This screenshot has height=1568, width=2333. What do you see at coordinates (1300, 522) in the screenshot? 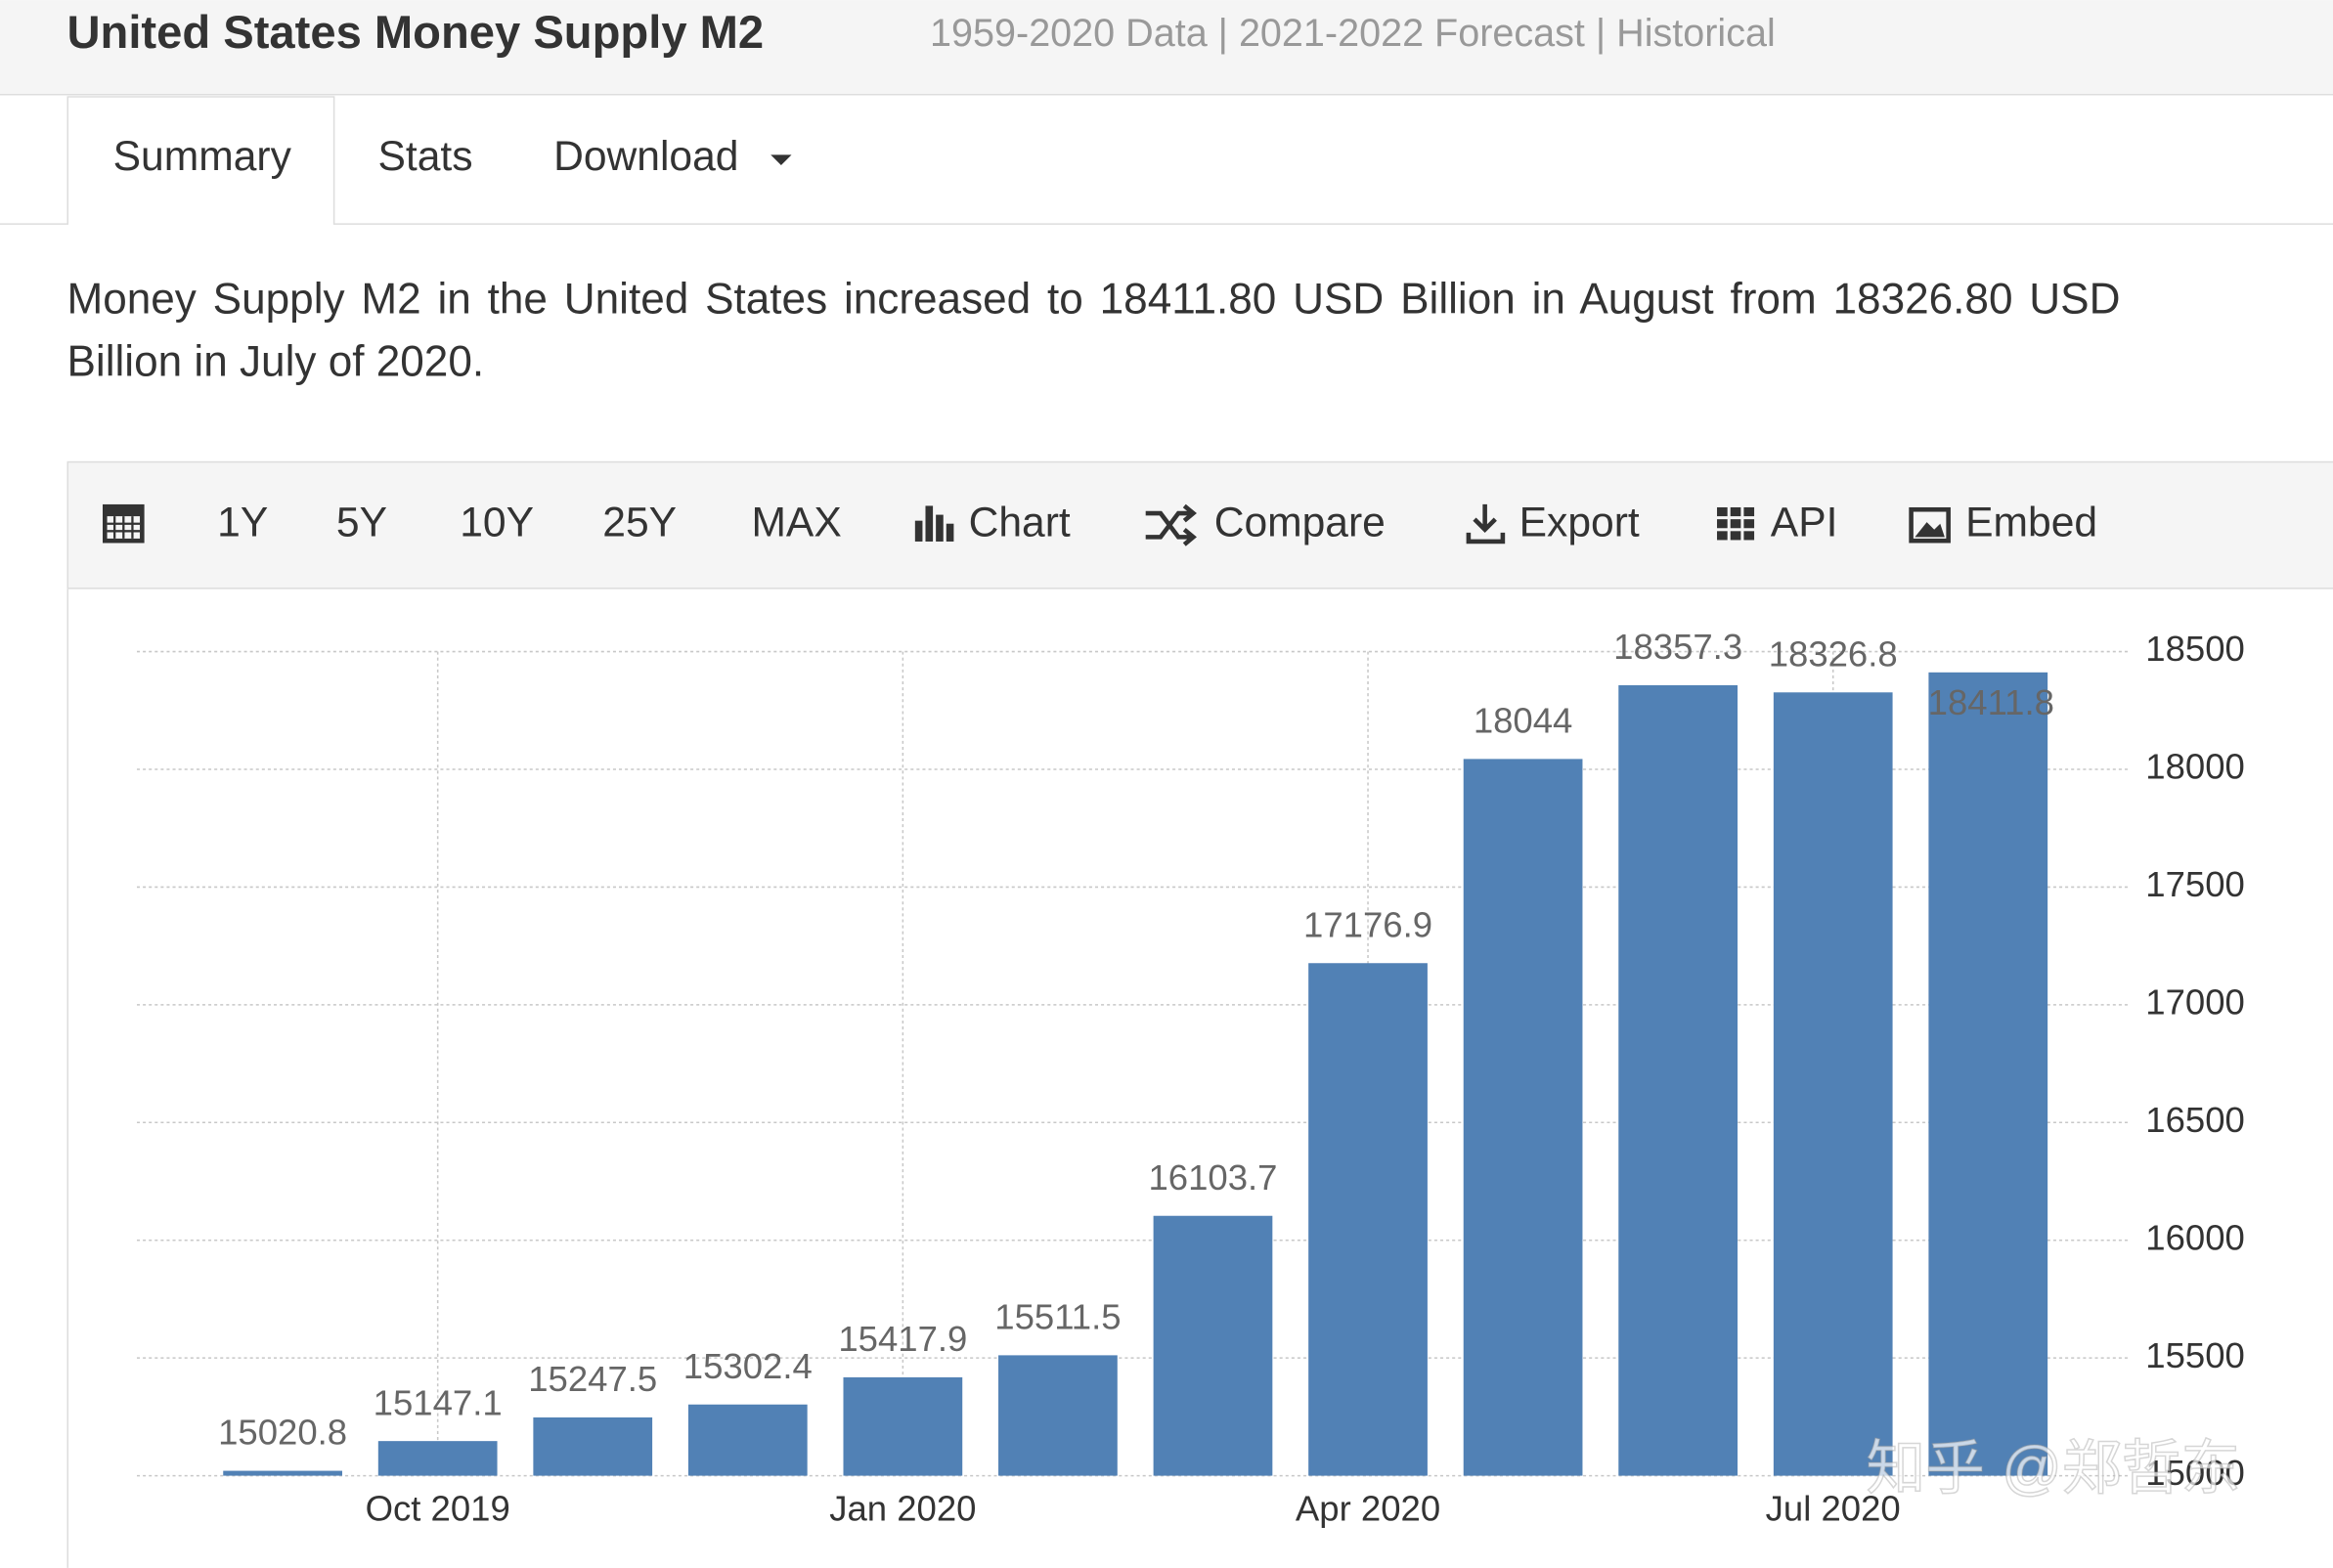
I see `toolbar-button: Compare` at bounding box center [1300, 522].